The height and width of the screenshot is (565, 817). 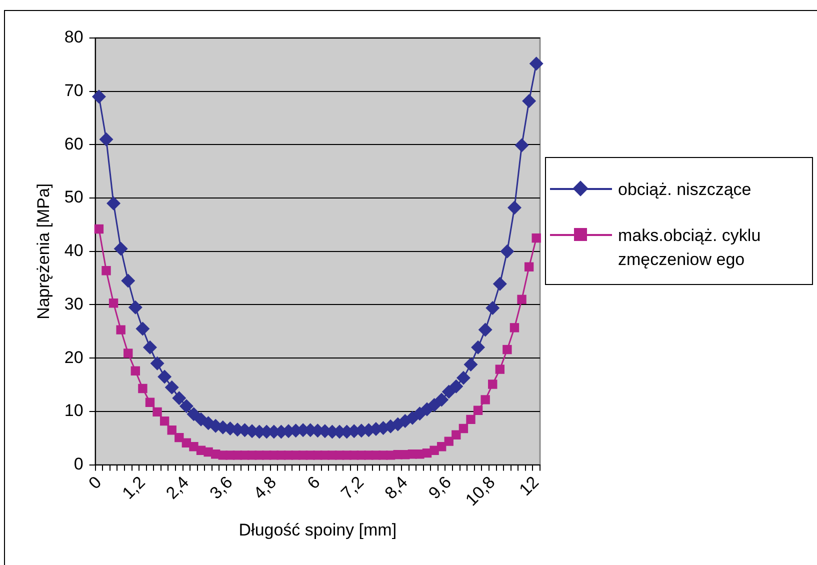 I want to click on y-tick-label: 70, so click(x=74, y=90).